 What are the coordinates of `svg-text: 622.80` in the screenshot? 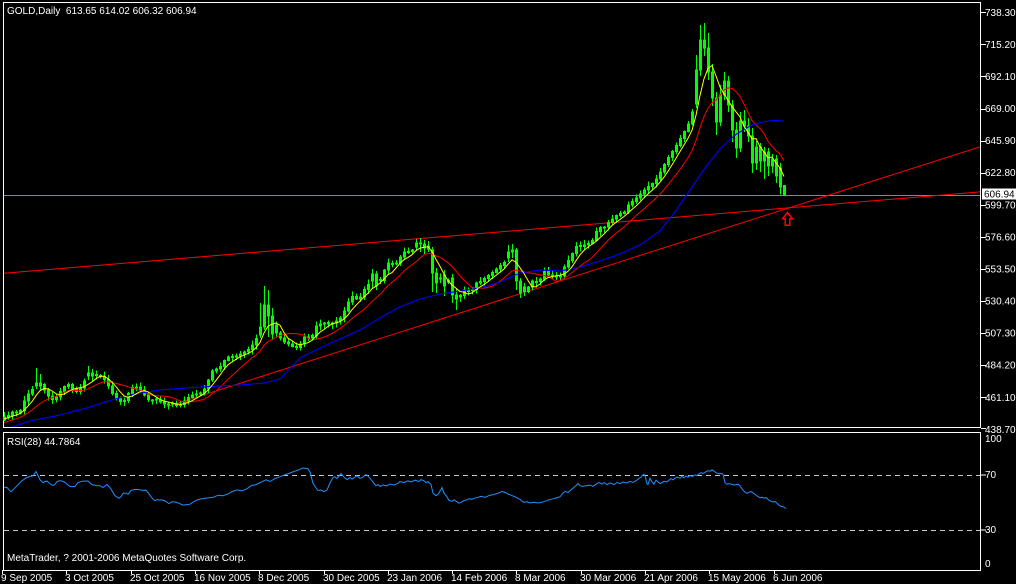 It's located at (1000, 173).